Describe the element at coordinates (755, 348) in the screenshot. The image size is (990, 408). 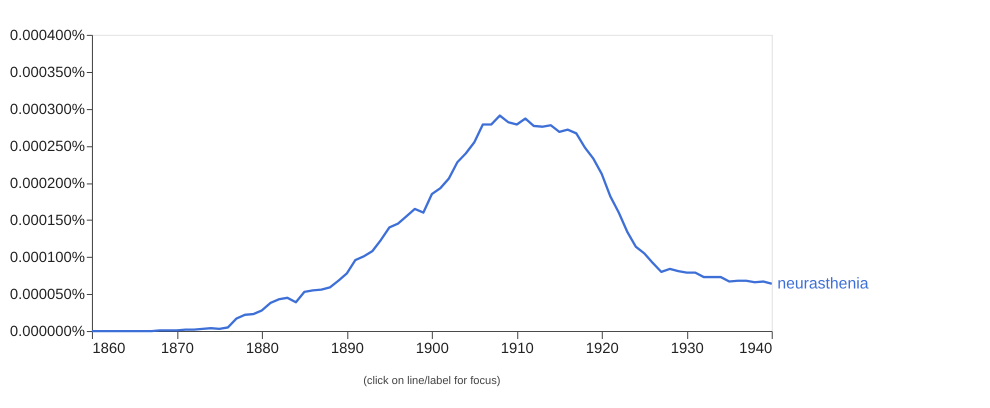
I see `x-tick-label: 1940` at that location.